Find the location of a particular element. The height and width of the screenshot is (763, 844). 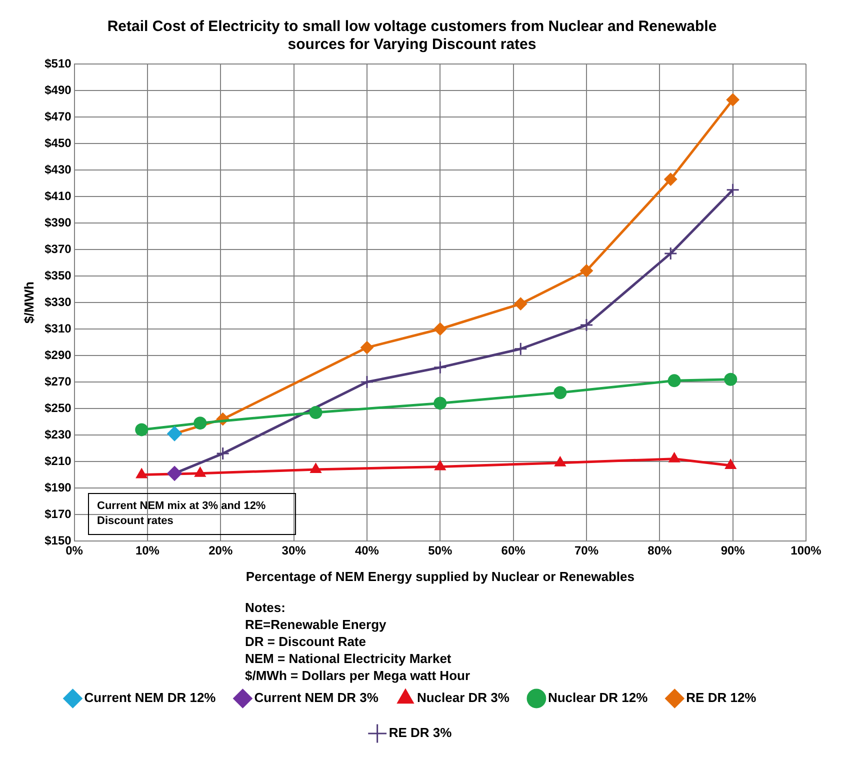

x-tick-label: 60% is located at coordinates (513, 551).